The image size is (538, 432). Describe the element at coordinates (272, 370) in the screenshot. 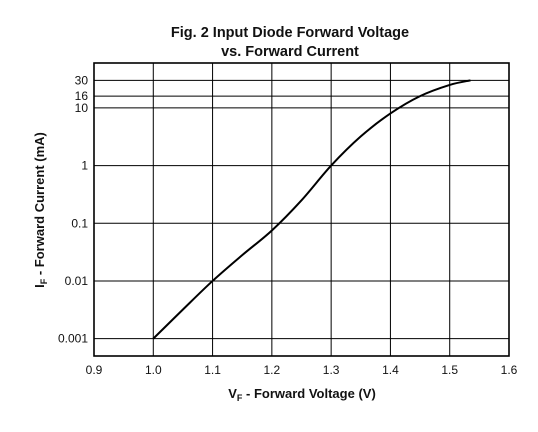

I see `x-tick-label: 1.2` at that location.